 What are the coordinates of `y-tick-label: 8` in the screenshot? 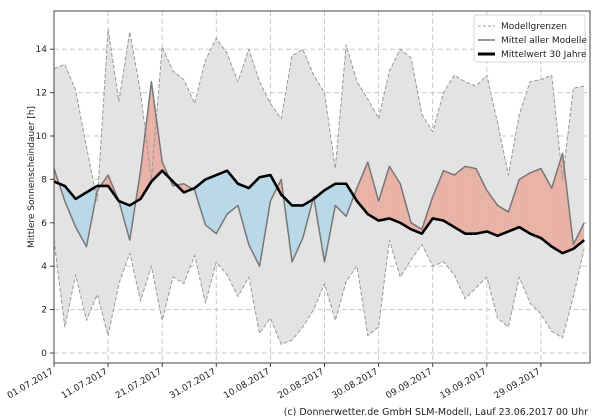 It's located at (44, 180).